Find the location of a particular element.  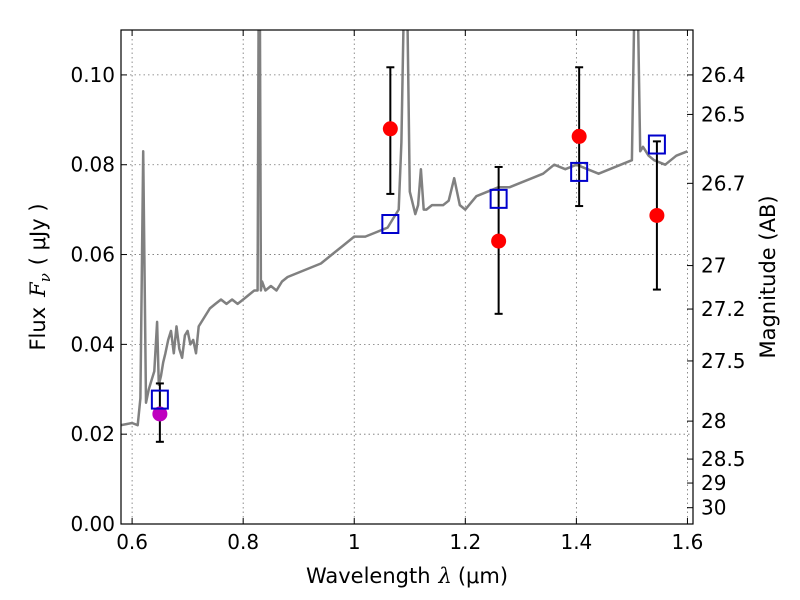

y2-tick-label: 26.7 is located at coordinates (723, 183).